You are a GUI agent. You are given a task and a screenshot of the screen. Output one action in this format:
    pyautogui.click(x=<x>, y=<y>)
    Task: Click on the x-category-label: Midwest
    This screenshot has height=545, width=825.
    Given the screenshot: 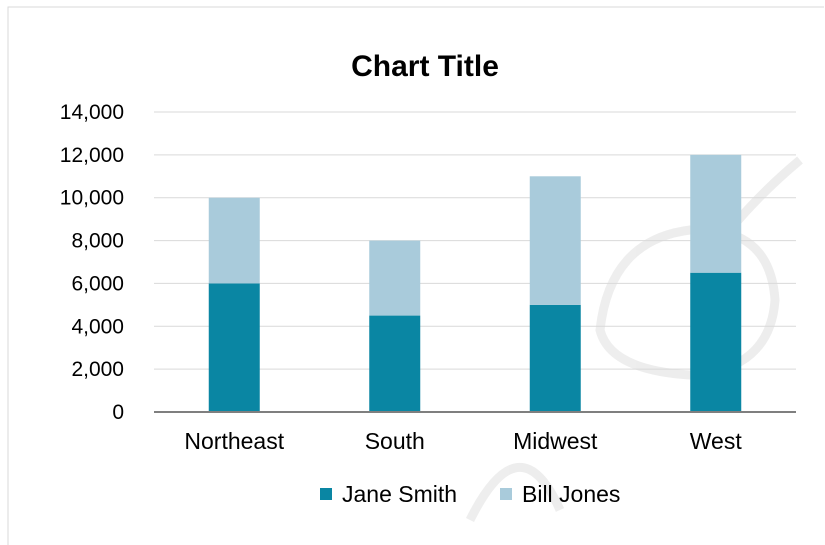 What is the action you would take?
    pyautogui.click(x=555, y=441)
    